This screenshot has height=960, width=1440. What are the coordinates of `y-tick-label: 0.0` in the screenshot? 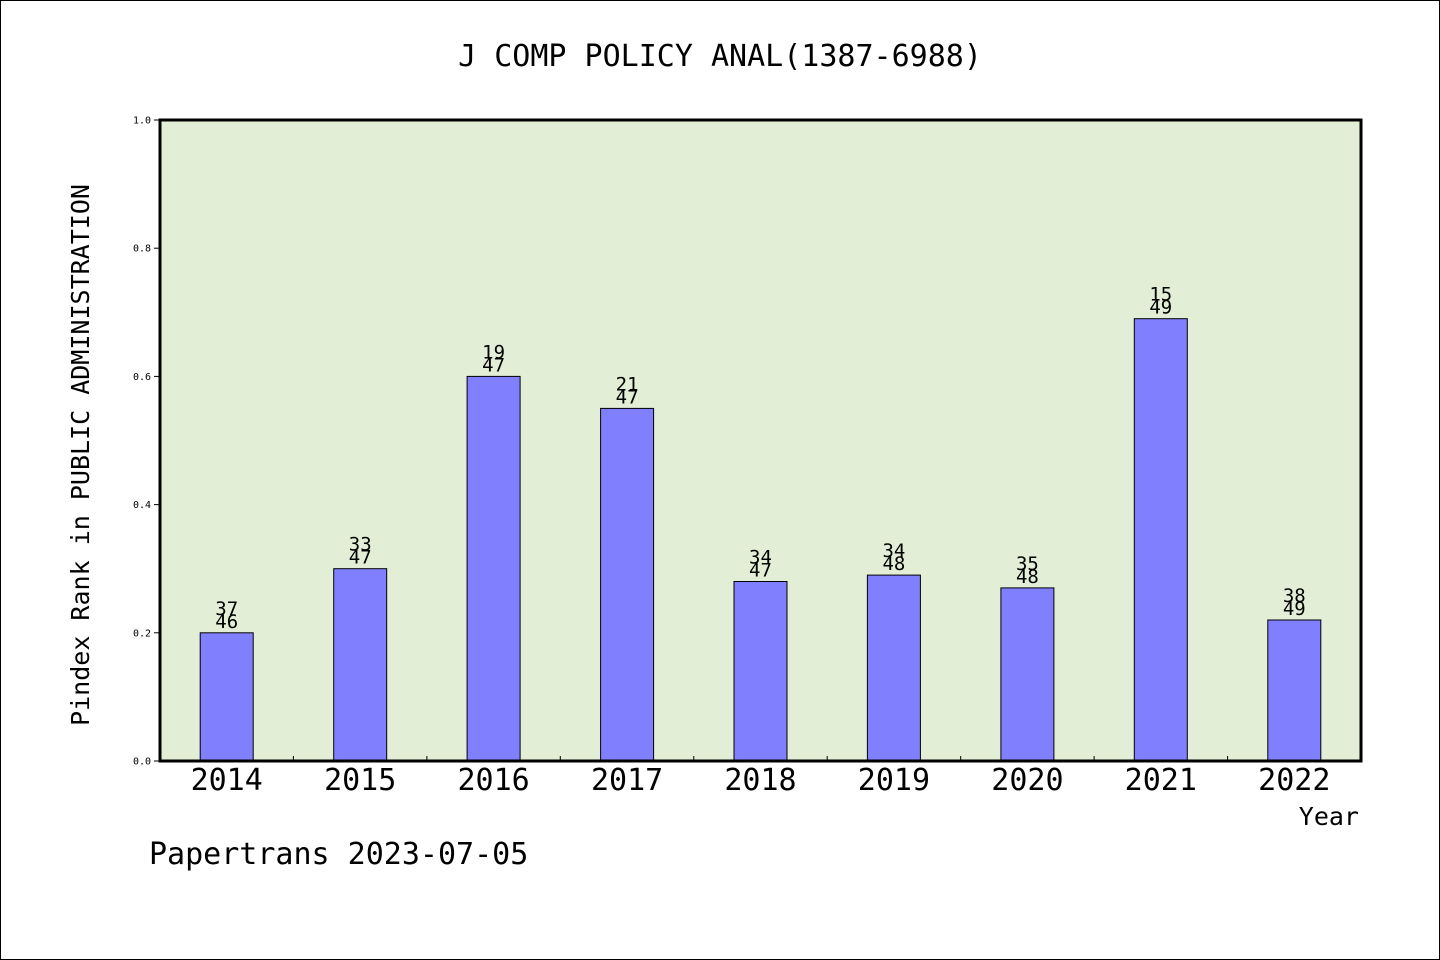 It's located at (142, 762).